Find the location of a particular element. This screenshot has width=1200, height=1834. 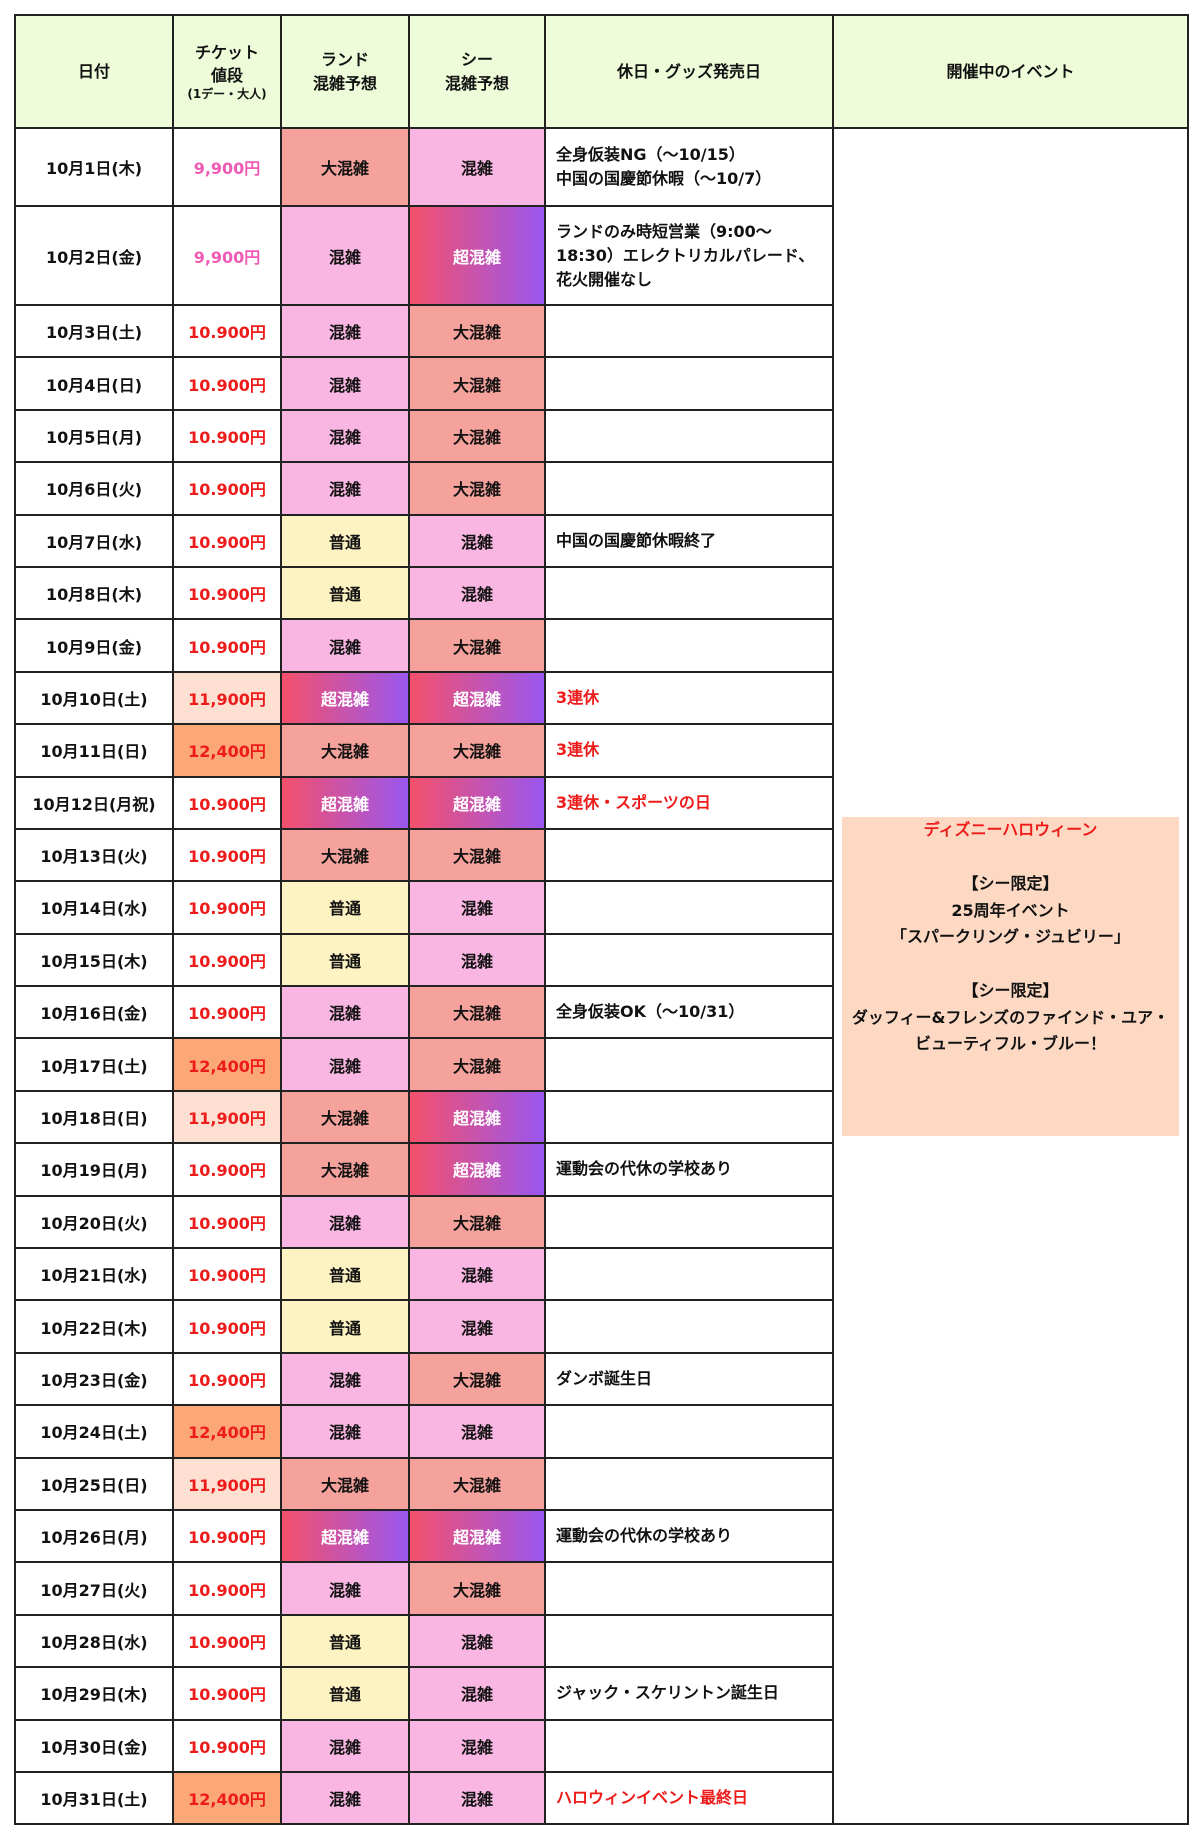

note-cell: ジャック・スケリントン誕生日 is located at coordinates (689, 1693).